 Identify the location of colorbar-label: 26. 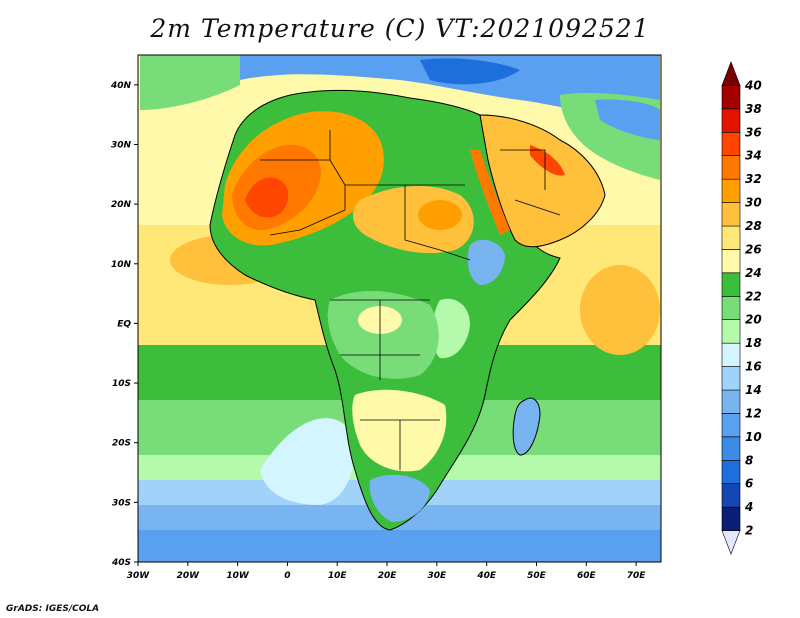
(753, 249).